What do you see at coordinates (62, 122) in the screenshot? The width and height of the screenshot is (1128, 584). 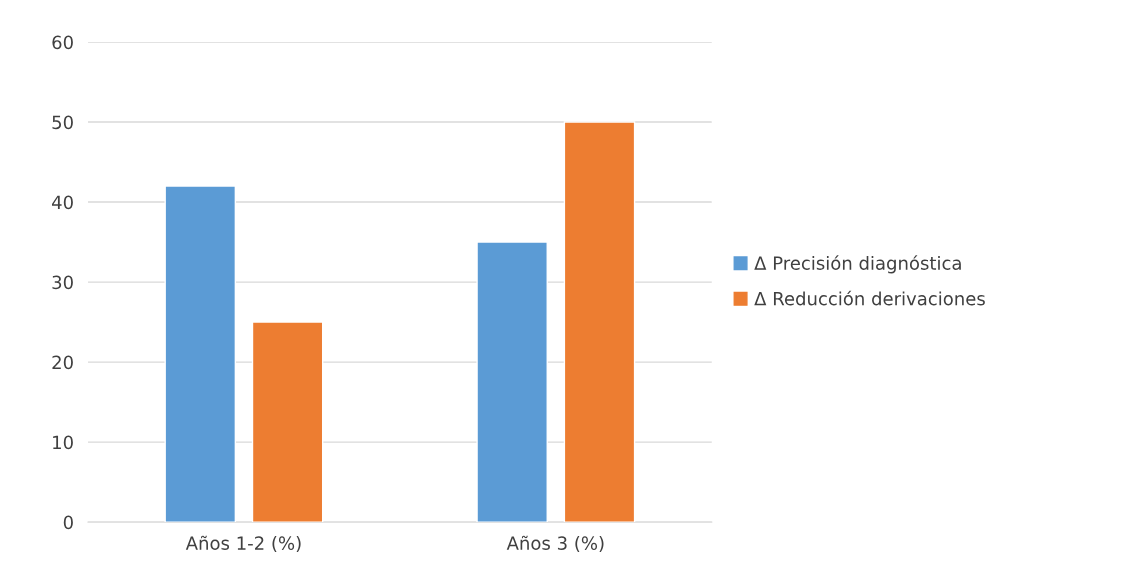 I see `y-tick-label: 50` at bounding box center [62, 122].